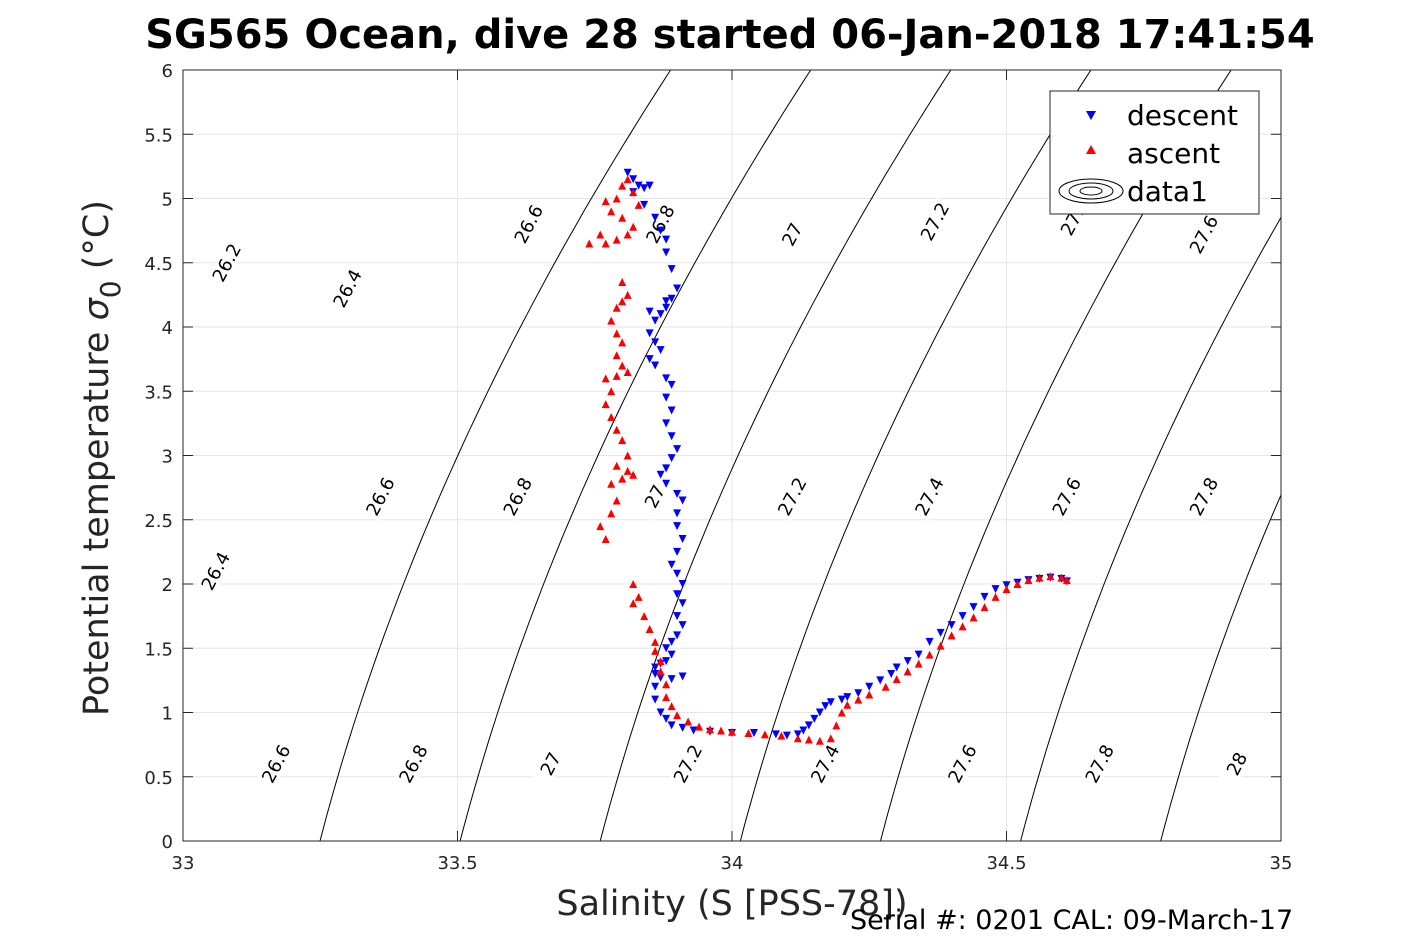 Image resolution: width=1417 pixels, height=945 pixels. I want to click on legend-descent-label: descent, so click(1182, 115).